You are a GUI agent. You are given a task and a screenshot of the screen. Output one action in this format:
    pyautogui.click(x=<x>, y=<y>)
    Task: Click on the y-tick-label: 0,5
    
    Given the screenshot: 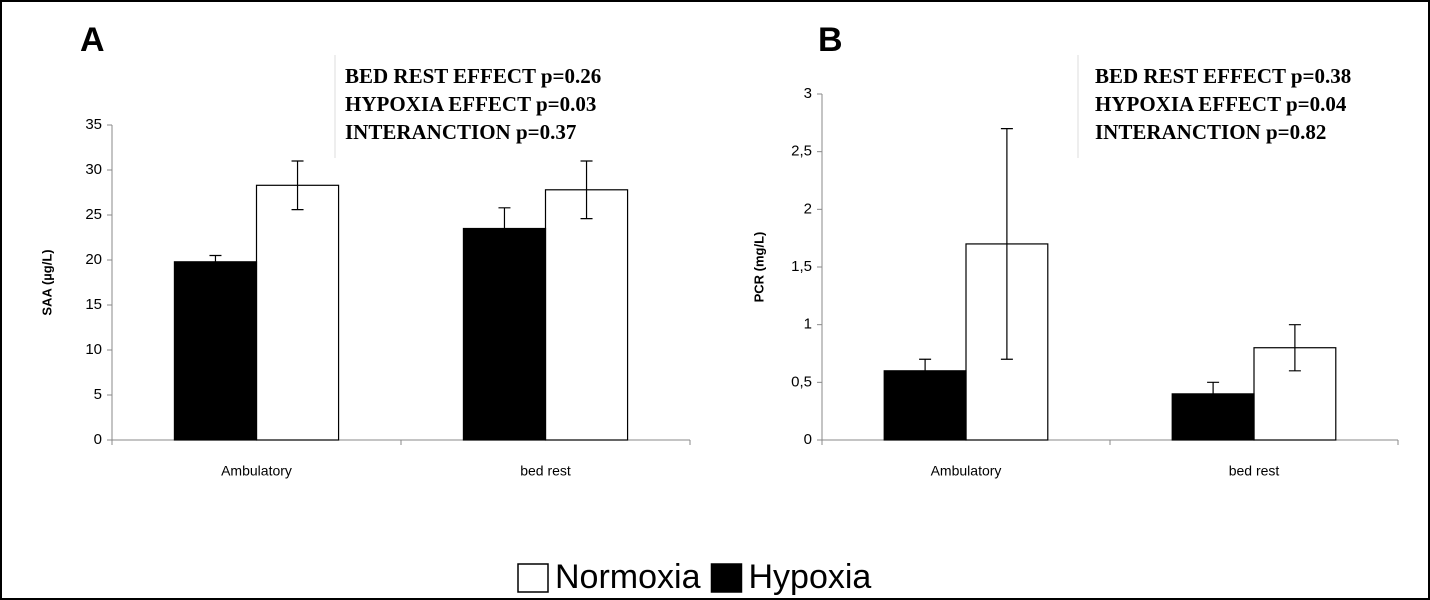 What is the action you would take?
    pyautogui.click(x=801, y=381)
    